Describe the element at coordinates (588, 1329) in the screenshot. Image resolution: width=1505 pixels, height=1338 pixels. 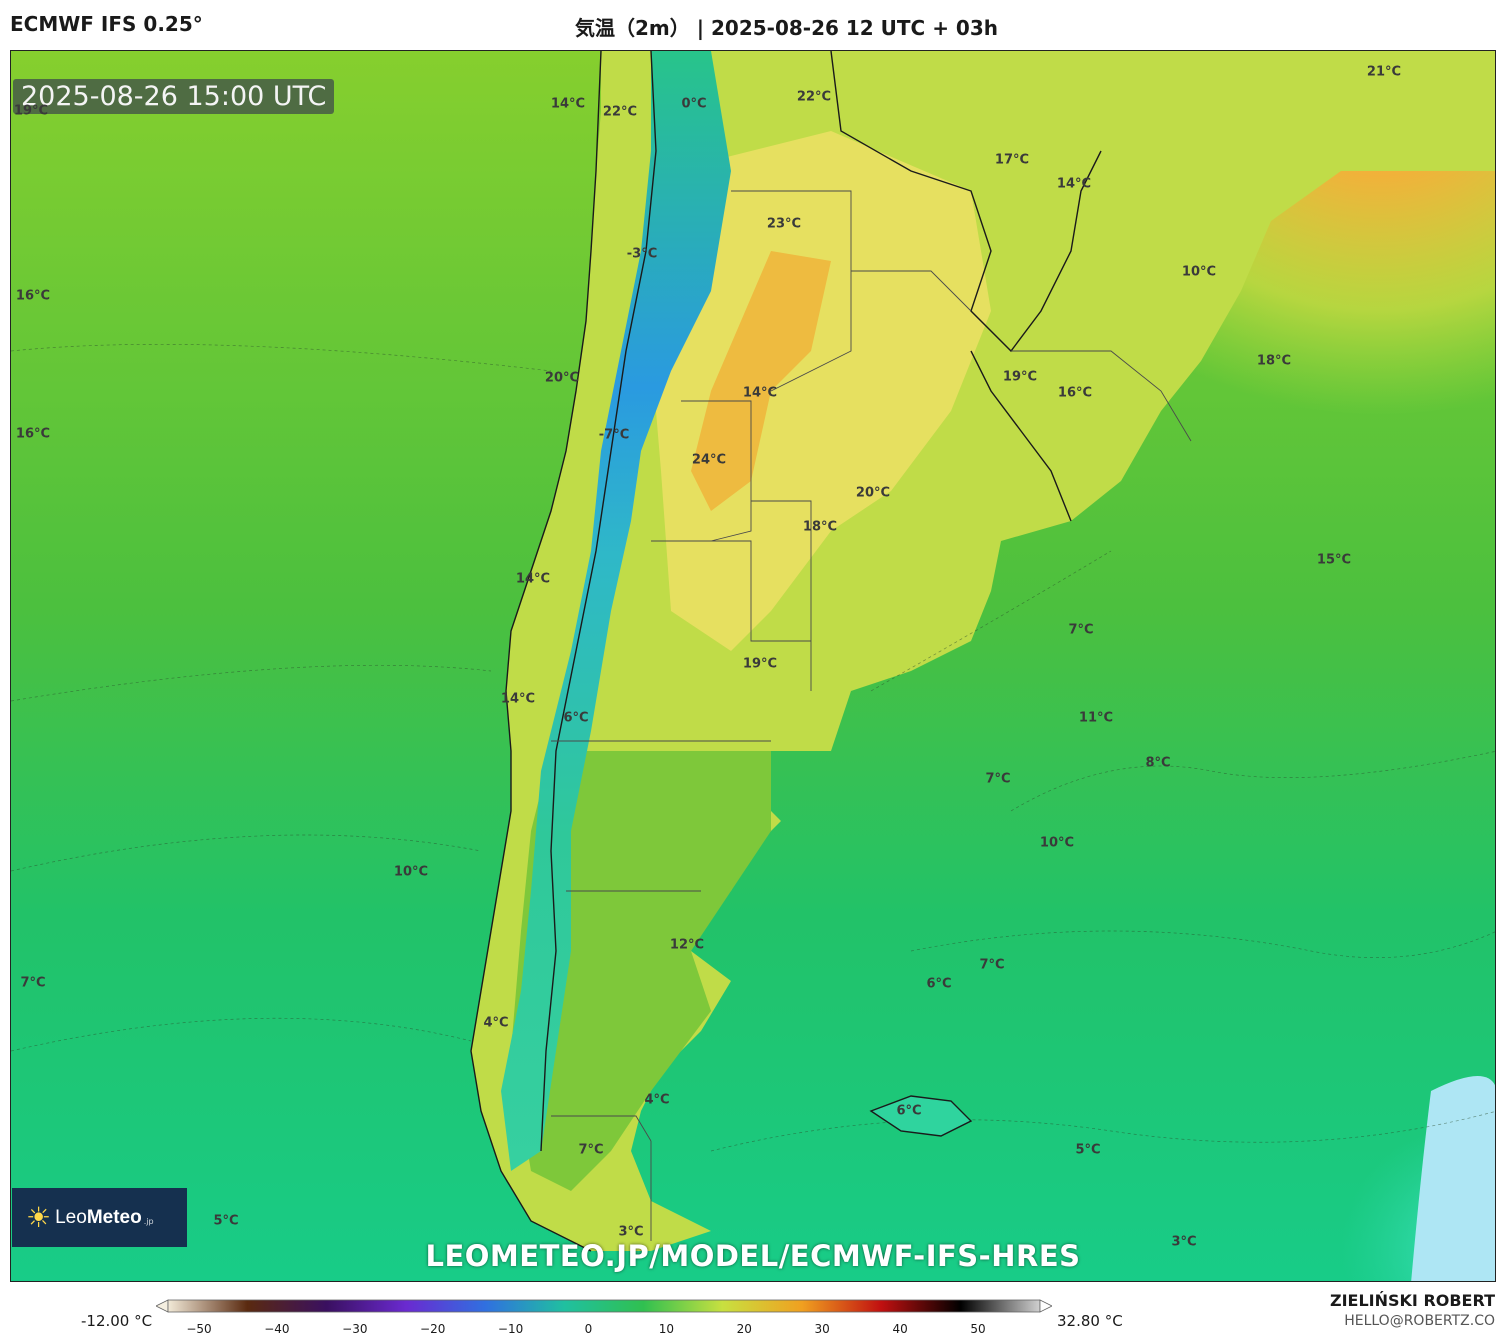
I see `colorbar-tick-label: 0` at that location.